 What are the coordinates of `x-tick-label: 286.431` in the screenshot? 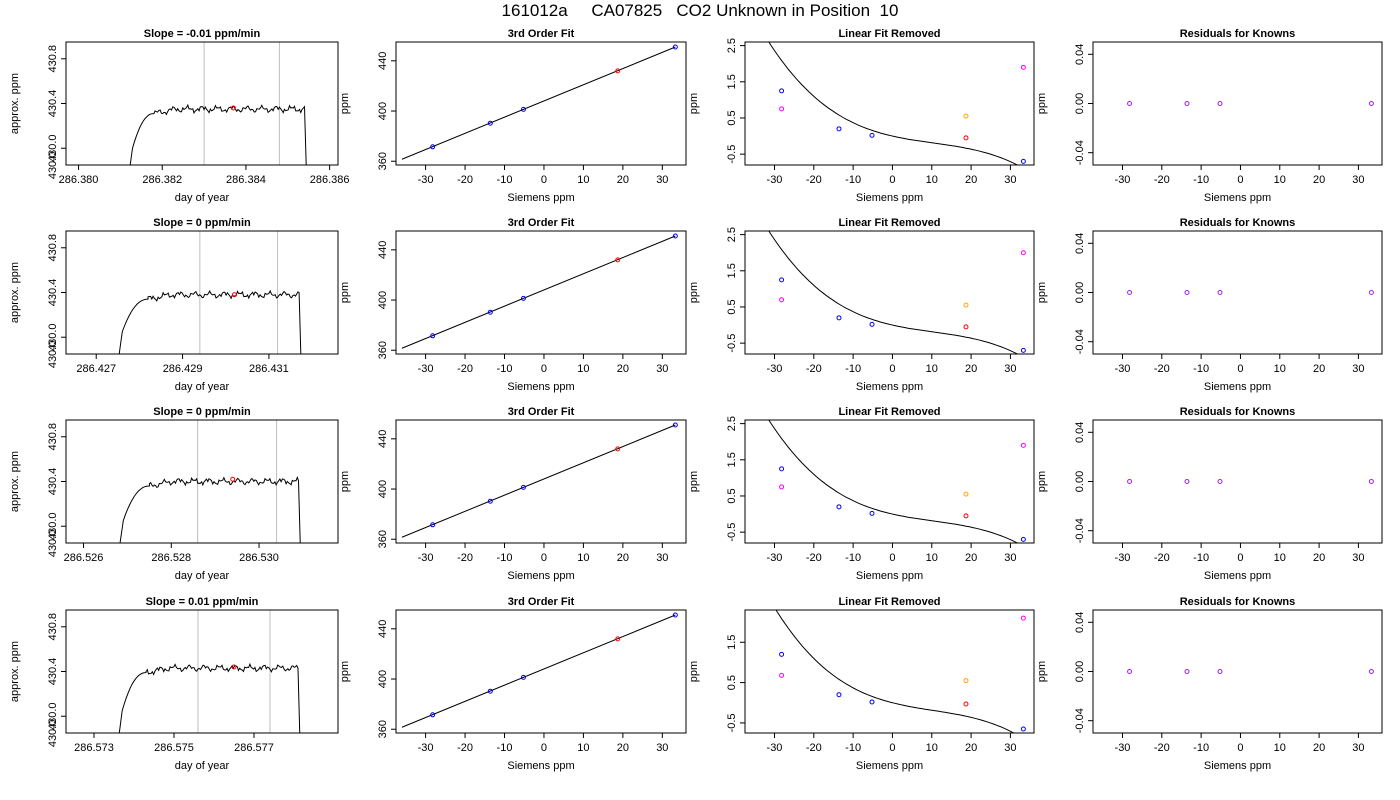 It's located at (269, 369).